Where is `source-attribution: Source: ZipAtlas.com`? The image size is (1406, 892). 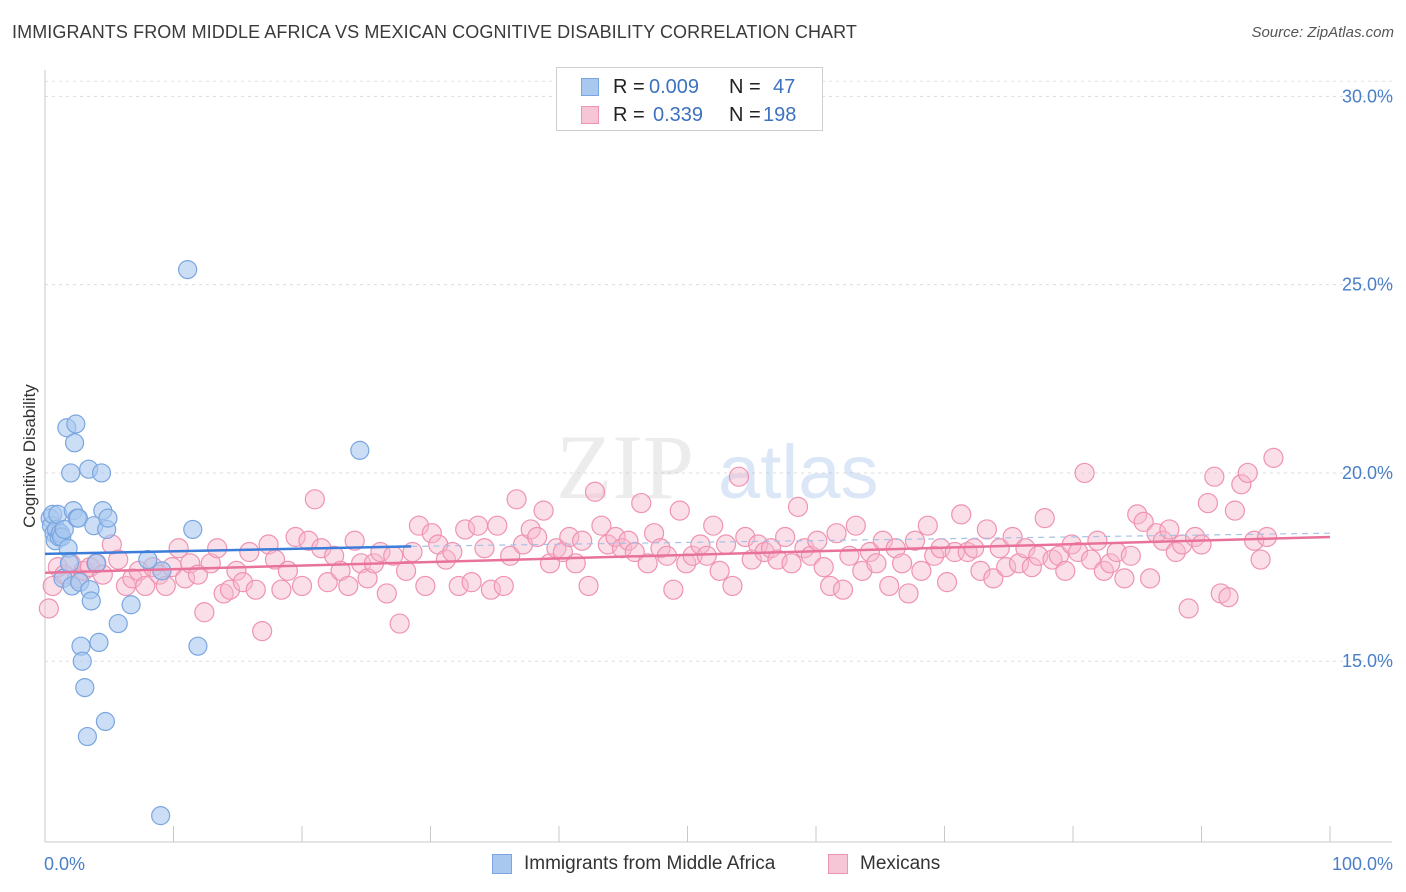 source-attribution: Source: ZipAtlas.com is located at coordinates (1322, 32).